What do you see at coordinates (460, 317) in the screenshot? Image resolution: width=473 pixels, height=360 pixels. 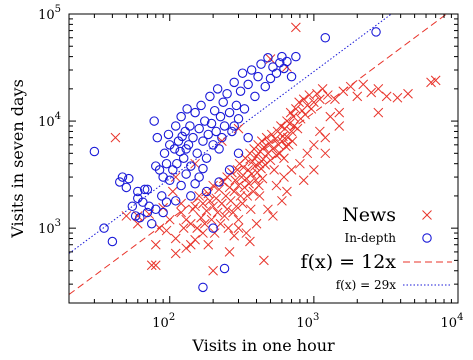 I see `x-tick-exponent: 4` at bounding box center [460, 317].